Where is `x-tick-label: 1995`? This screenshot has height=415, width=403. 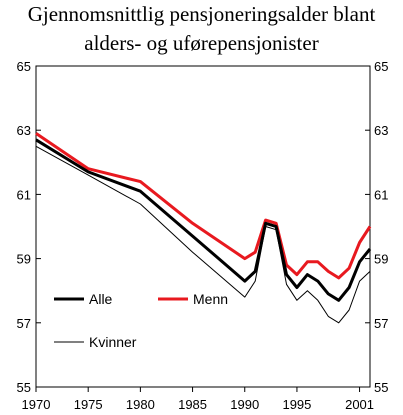
x-tick-label: 1995 is located at coordinates (296, 404).